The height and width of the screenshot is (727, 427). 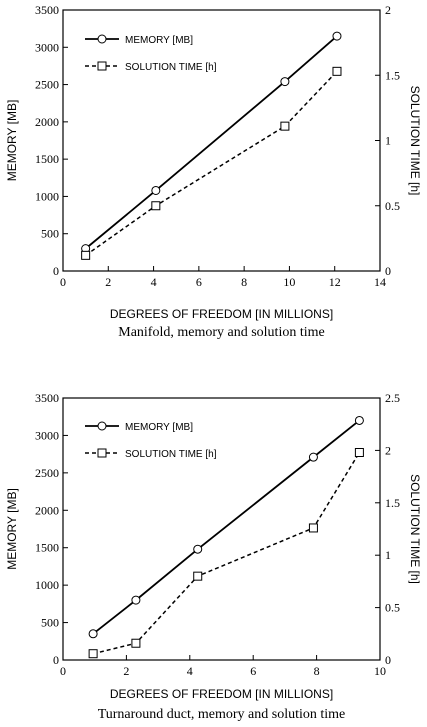 What do you see at coordinates (380, 282) in the screenshot?
I see `x-tick-label: 14` at bounding box center [380, 282].